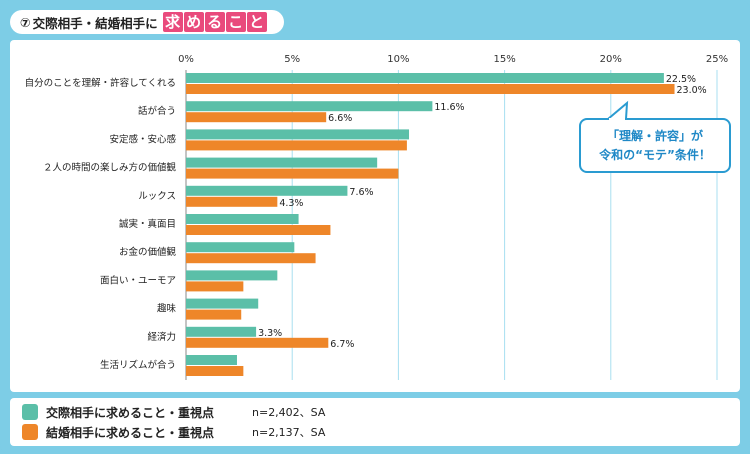 This screenshot has width=750, height=454. I want to click on category-label: 趣味, so click(167, 309).